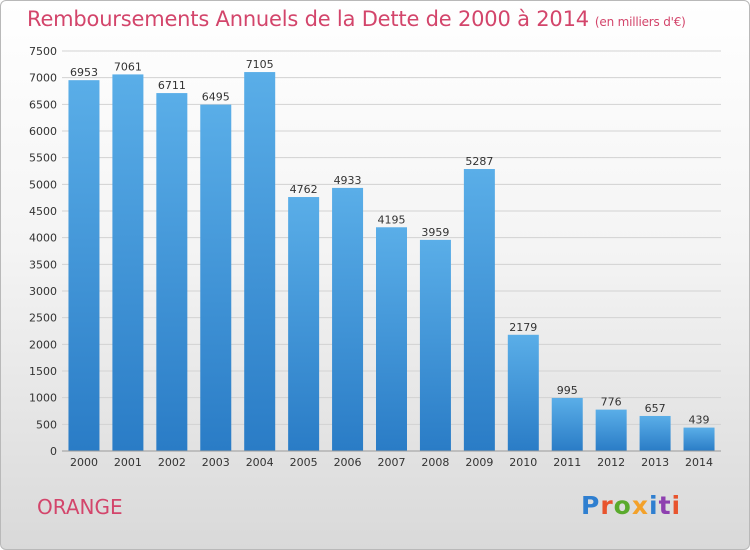 The height and width of the screenshot is (550, 750). I want to click on x-tick-label: 2003, so click(216, 462).